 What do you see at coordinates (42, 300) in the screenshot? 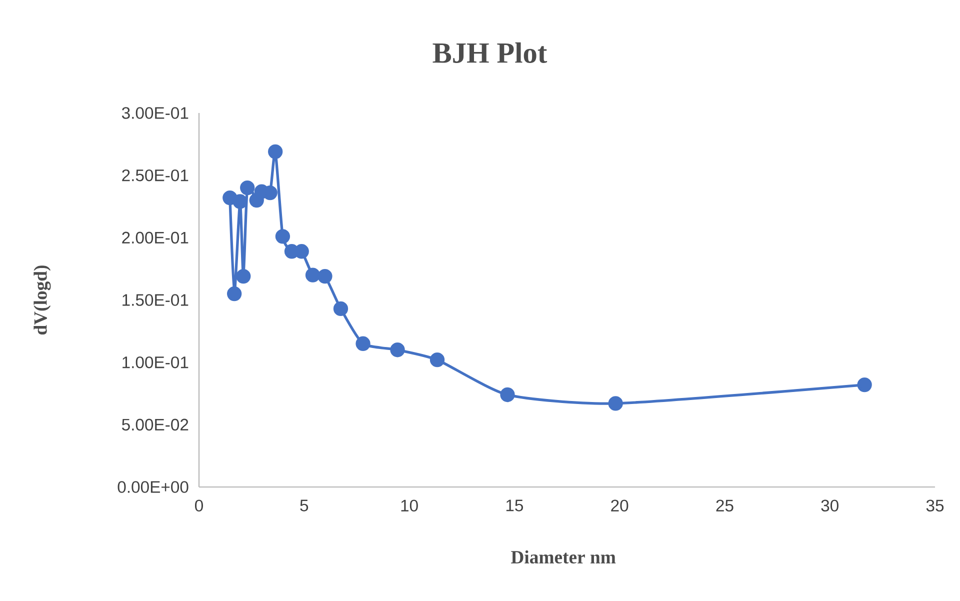
I see `y-axis-title: dV(logd)` at bounding box center [42, 300].